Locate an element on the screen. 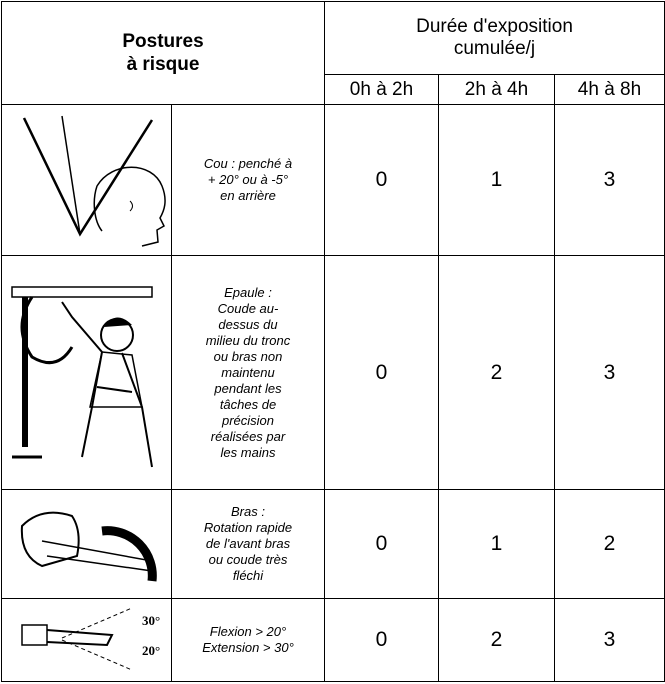 The width and height of the screenshot is (665, 684). description-line: ou bras non is located at coordinates (248, 356).